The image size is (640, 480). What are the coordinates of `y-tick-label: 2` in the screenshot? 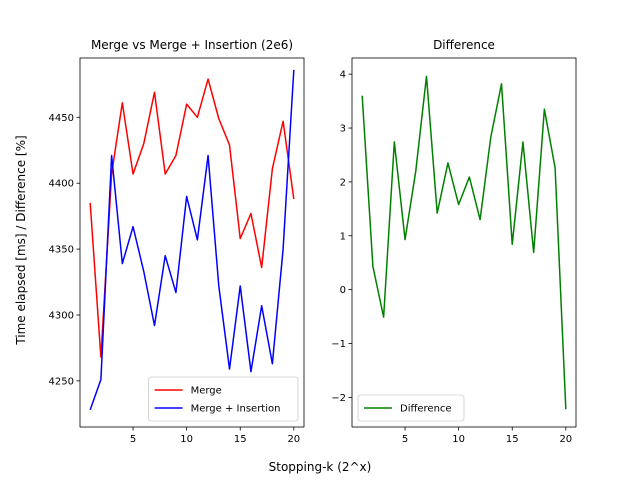 It's located at (343, 182).